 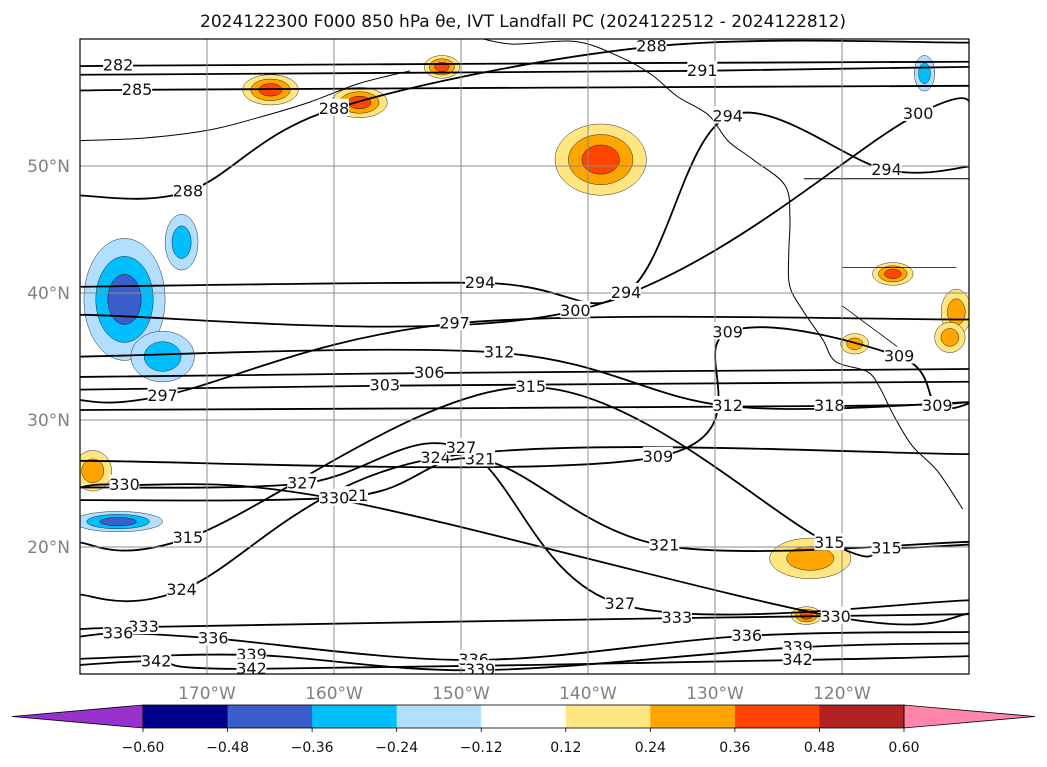 What do you see at coordinates (92, 470) in the screenshot?
I see `shading-hawaii-west-positive` at bounding box center [92, 470].